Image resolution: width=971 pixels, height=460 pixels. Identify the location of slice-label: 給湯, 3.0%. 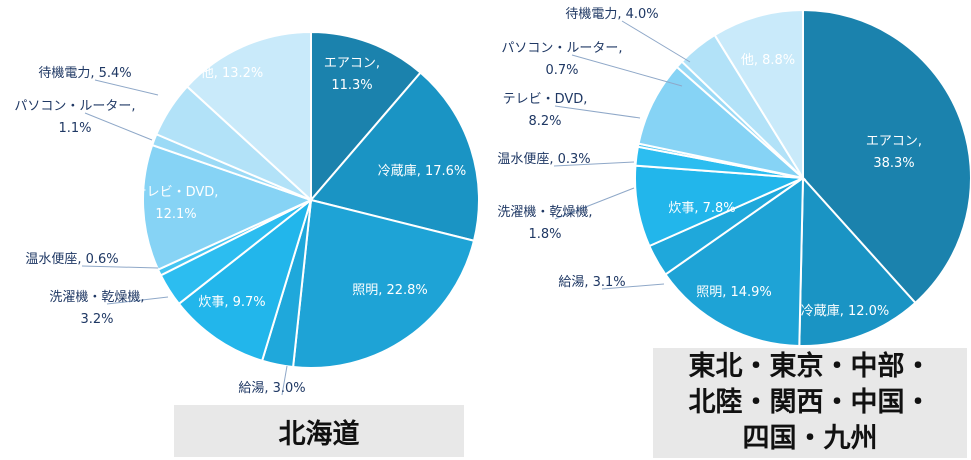
(271, 388).